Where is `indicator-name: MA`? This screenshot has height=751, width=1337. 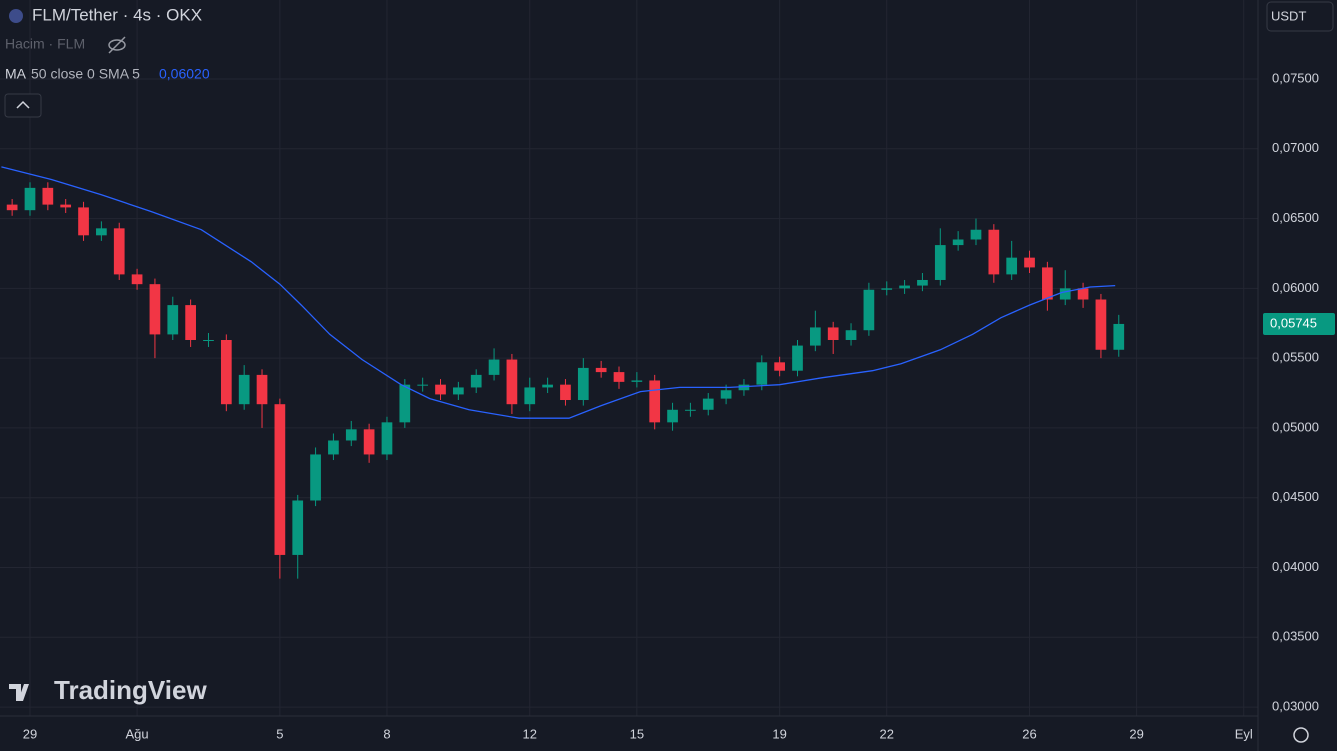
indicator-name: MA is located at coordinates (16, 74).